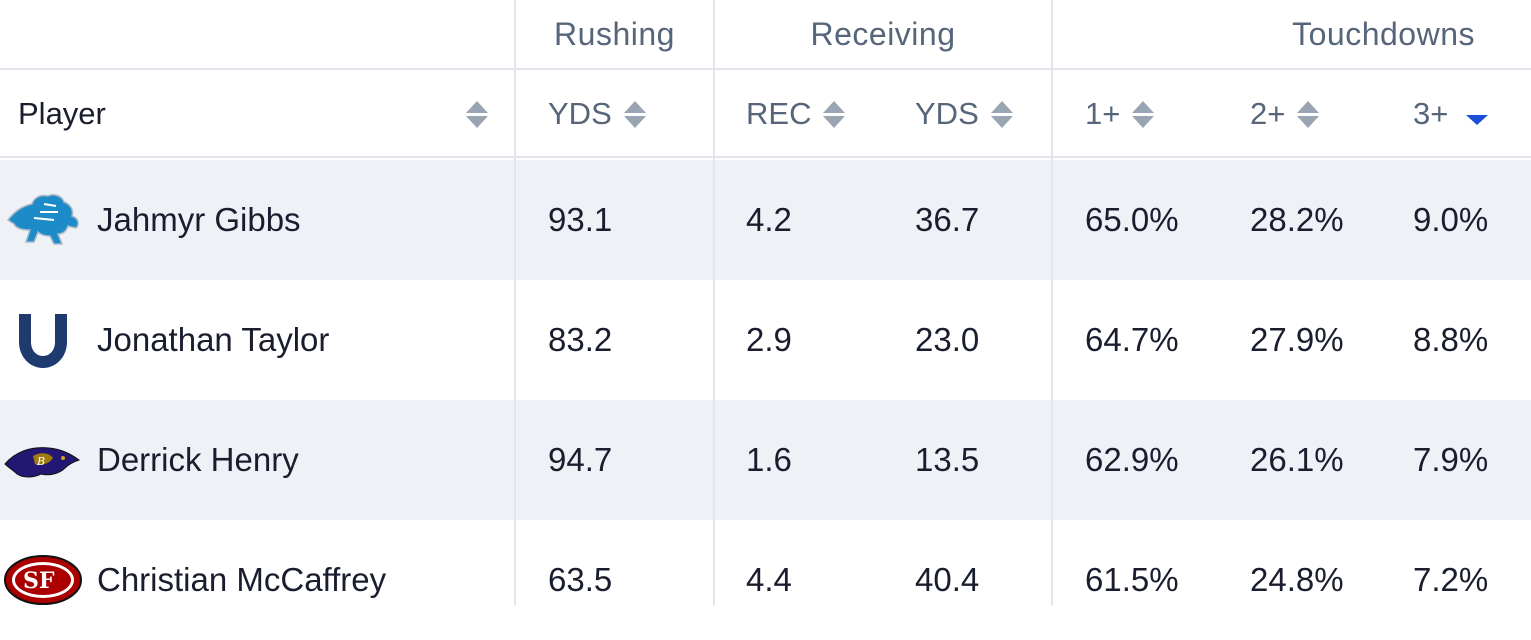 The height and width of the screenshot is (640, 1531). I want to click on td3-value: 9.0%, so click(1451, 219).